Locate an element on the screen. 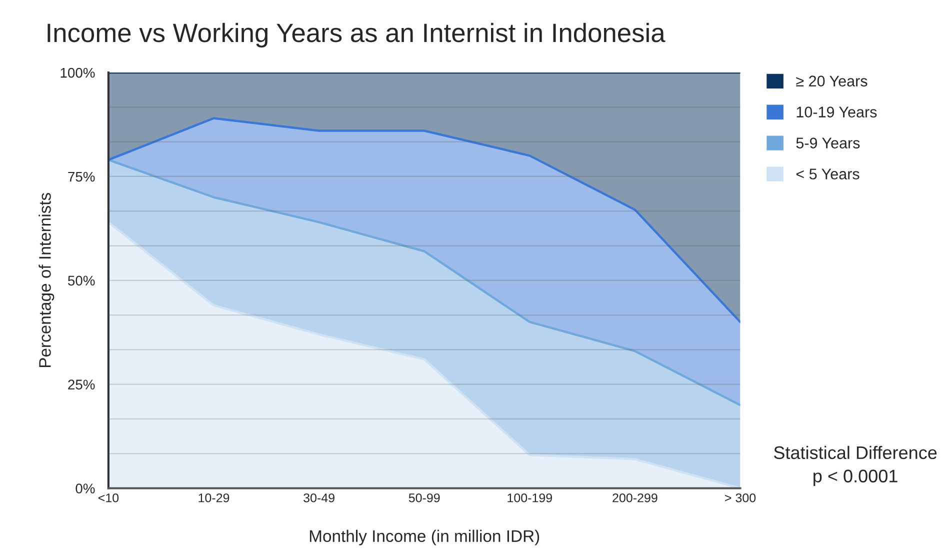 The height and width of the screenshot is (558, 943). y-tick-label: 75% is located at coordinates (81, 177).